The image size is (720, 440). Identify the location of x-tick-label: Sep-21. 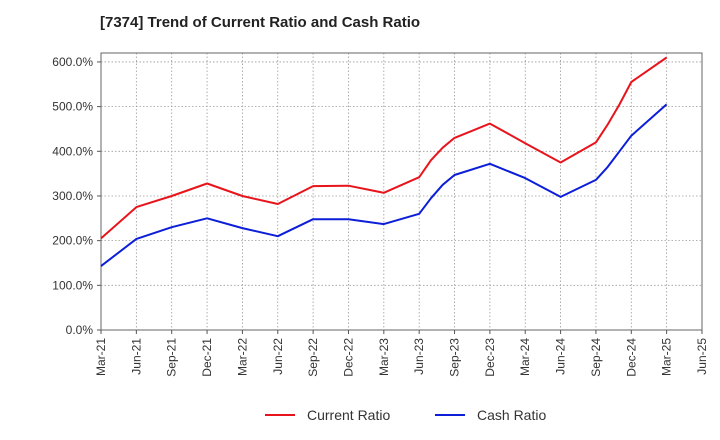
(172, 357).